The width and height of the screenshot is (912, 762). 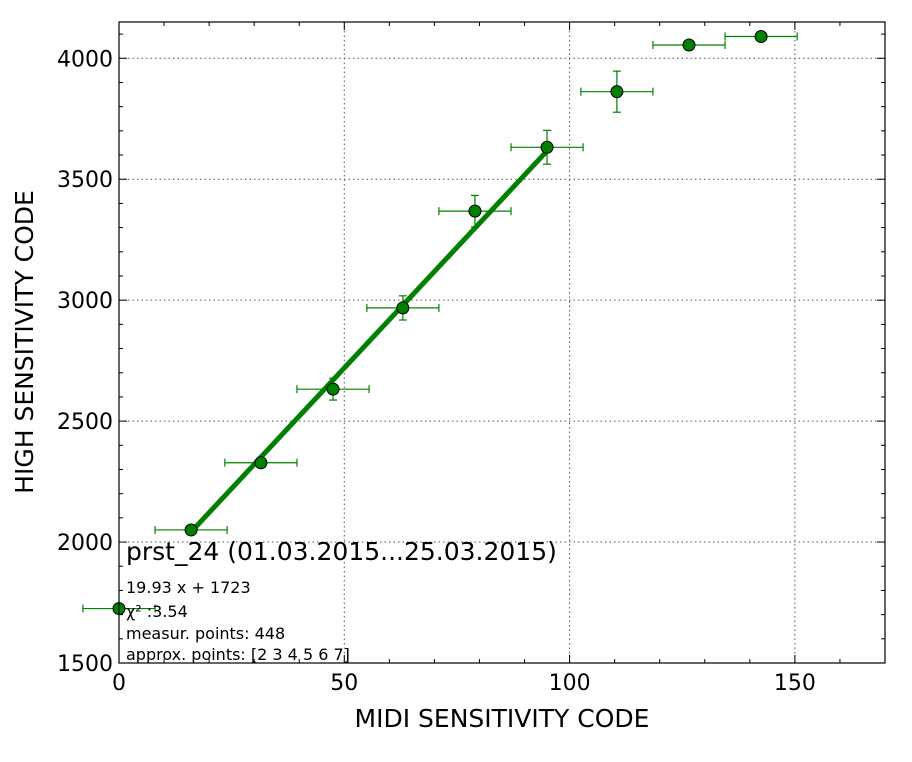 I want to click on y-tick-label: 1500, so click(x=85, y=664).